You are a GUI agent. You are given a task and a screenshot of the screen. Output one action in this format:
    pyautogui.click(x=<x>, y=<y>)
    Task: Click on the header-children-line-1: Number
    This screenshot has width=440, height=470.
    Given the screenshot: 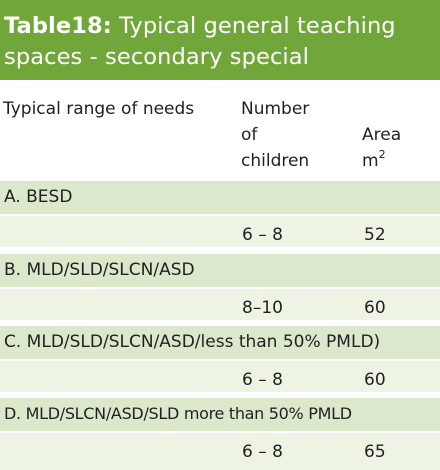 What is the action you would take?
    pyautogui.click(x=275, y=109)
    